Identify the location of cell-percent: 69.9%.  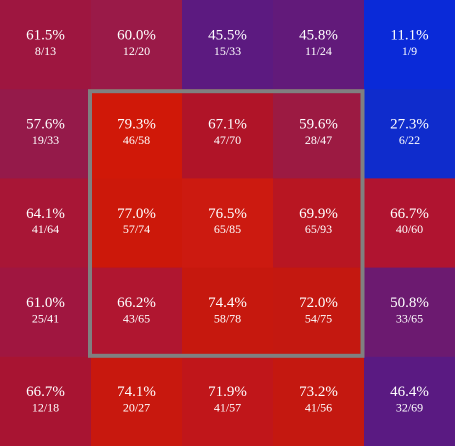
(318, 214).